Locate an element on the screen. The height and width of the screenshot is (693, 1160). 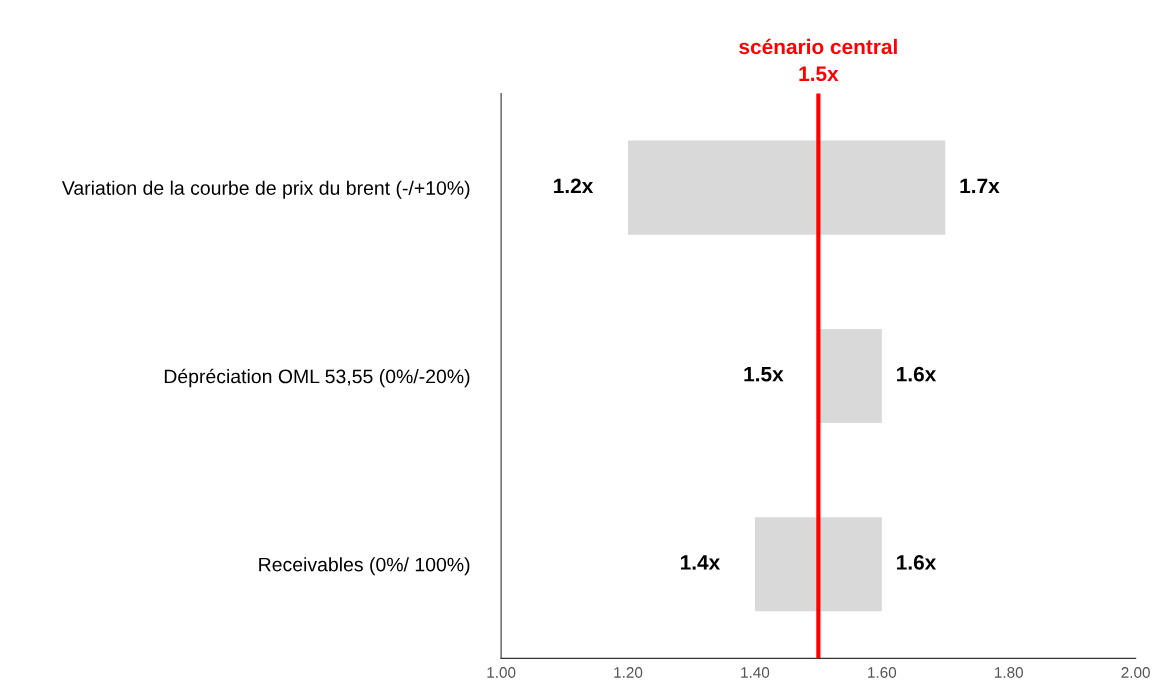
annotation: 1.7x is located at coordinates (980, 186).